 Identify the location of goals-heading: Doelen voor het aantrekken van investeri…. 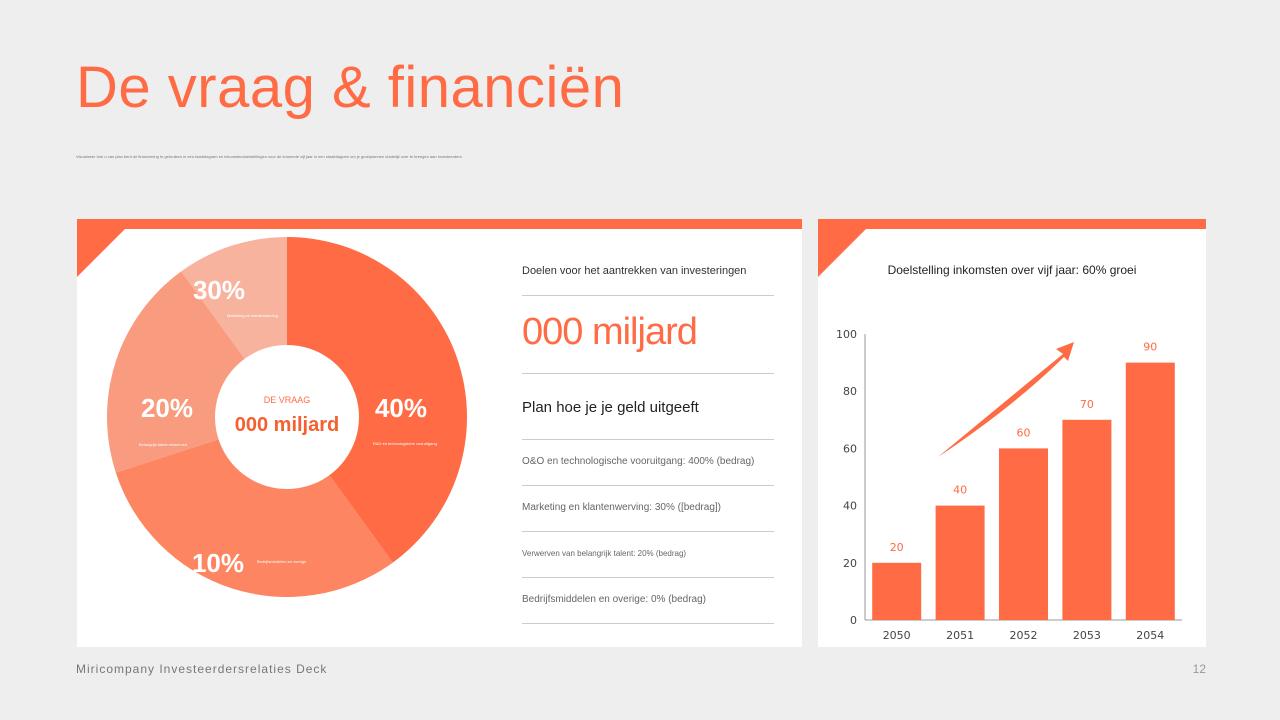
(634, 271).